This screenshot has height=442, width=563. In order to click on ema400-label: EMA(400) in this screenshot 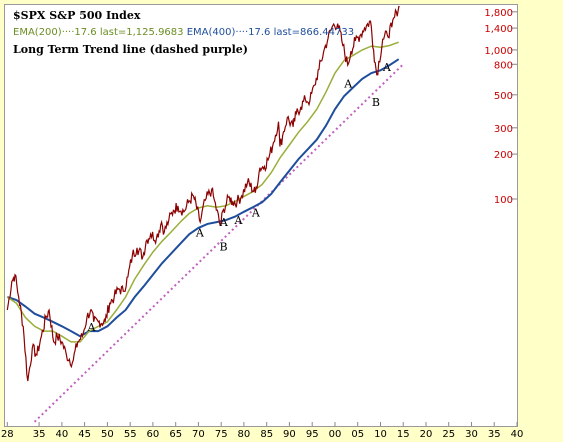, I will do `click(211, 32)`.